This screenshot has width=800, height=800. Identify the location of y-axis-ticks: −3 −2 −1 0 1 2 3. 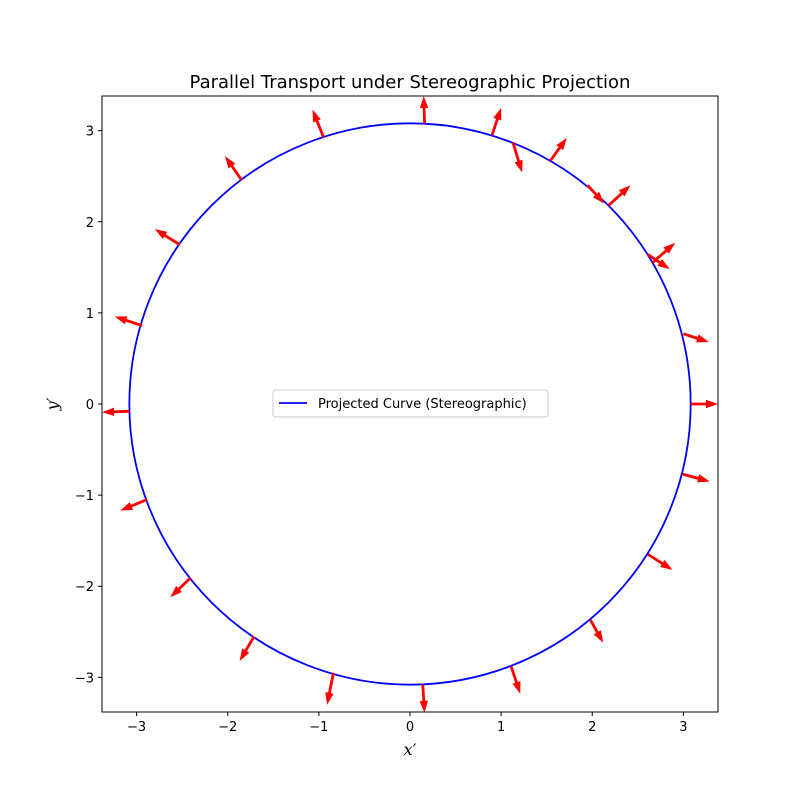
(88, 405).